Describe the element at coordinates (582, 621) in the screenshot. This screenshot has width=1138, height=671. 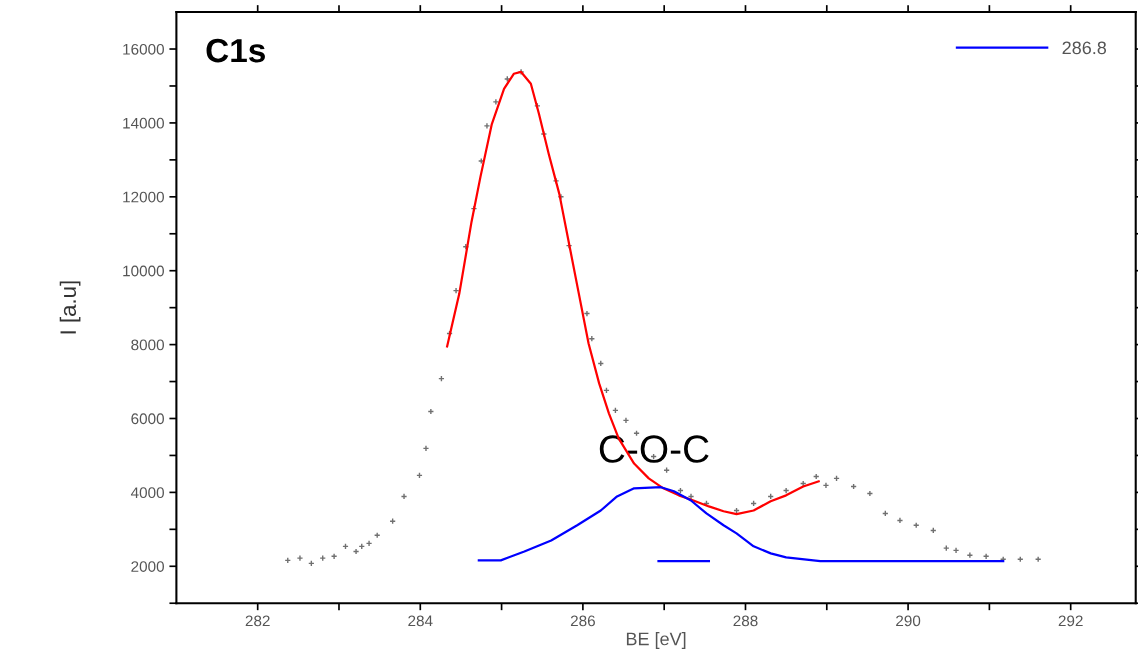
I see `x-tick-label: 286` at that location.